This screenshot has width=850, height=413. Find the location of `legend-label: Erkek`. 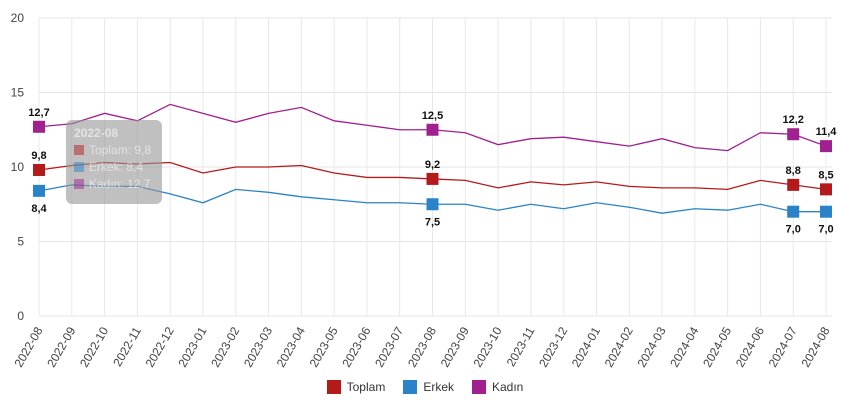

legend-label: Erkek is located at coordinates (438, 387).